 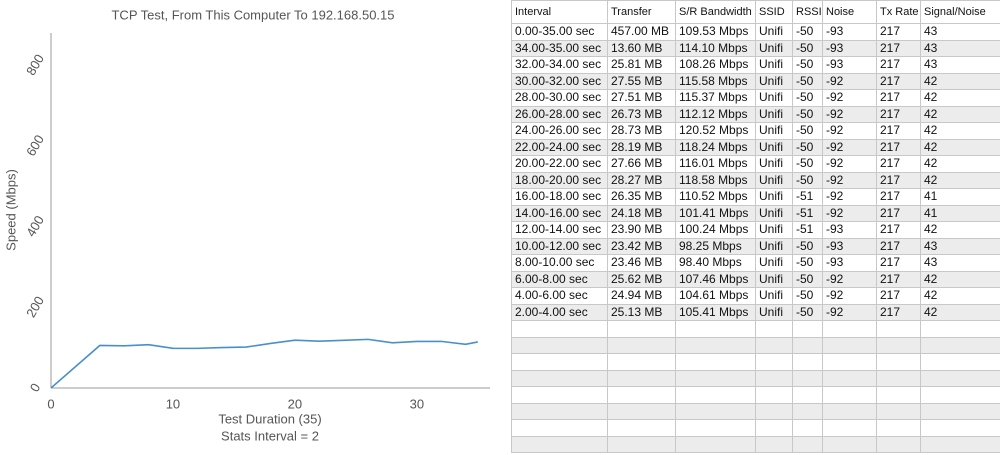 I want to click on table-cell: 24.18 MB, so click(x=641, y=213).